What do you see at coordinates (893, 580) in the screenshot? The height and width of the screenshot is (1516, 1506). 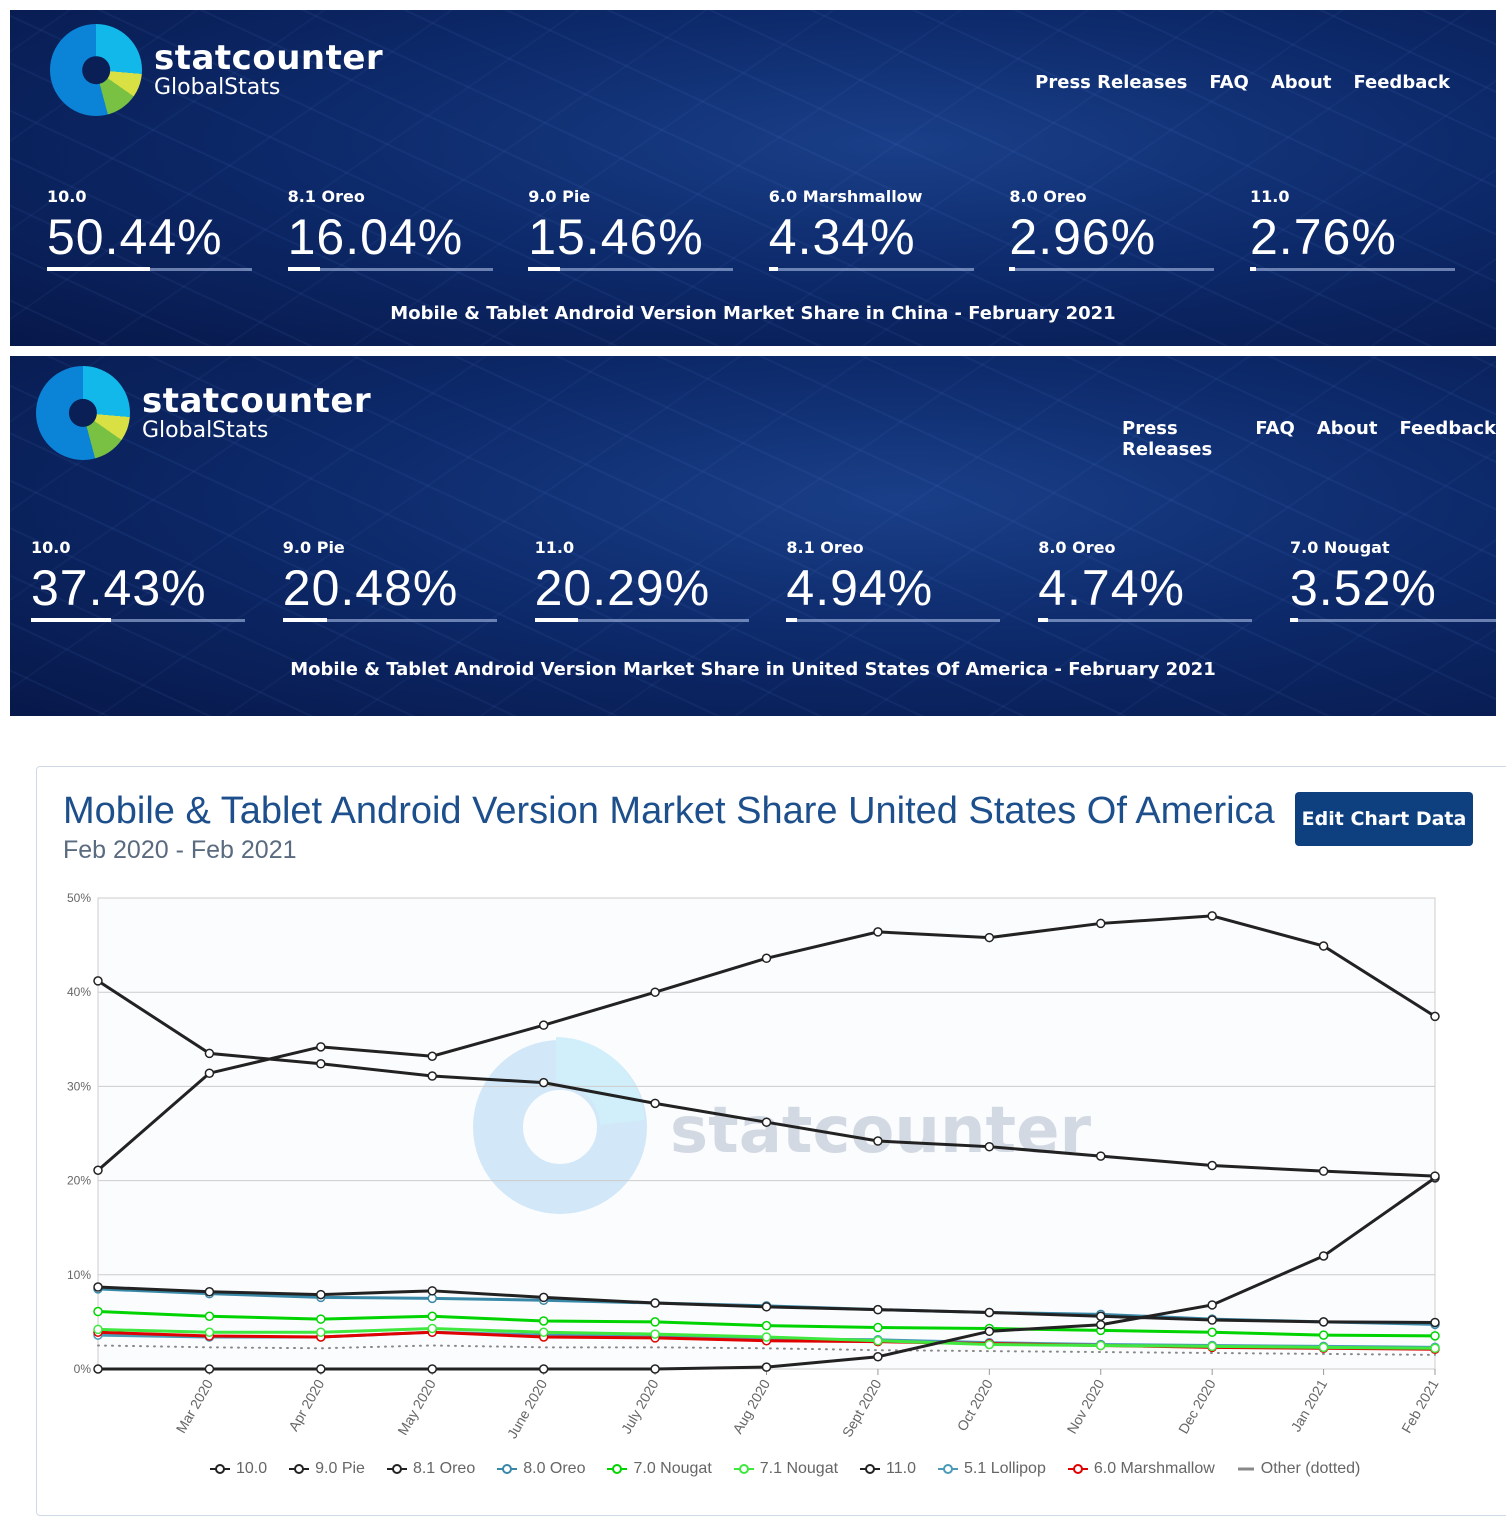 I see `stat-usa: 8.1 Oreo 4.94%` at bounding box center [893, 580].